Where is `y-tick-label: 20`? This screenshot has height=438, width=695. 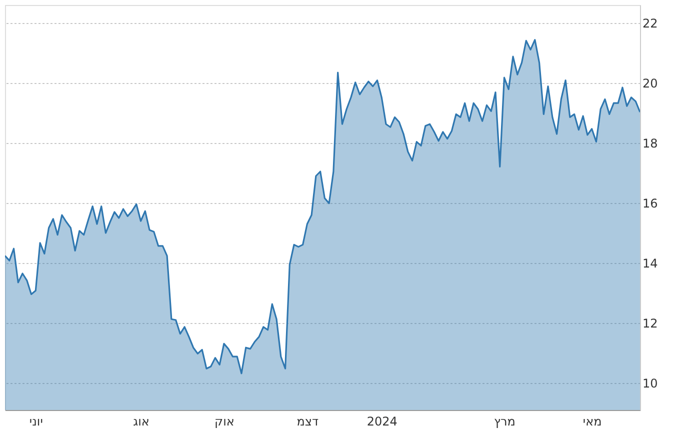
y-tick-label: 20 is located at coordinates (650, 83).